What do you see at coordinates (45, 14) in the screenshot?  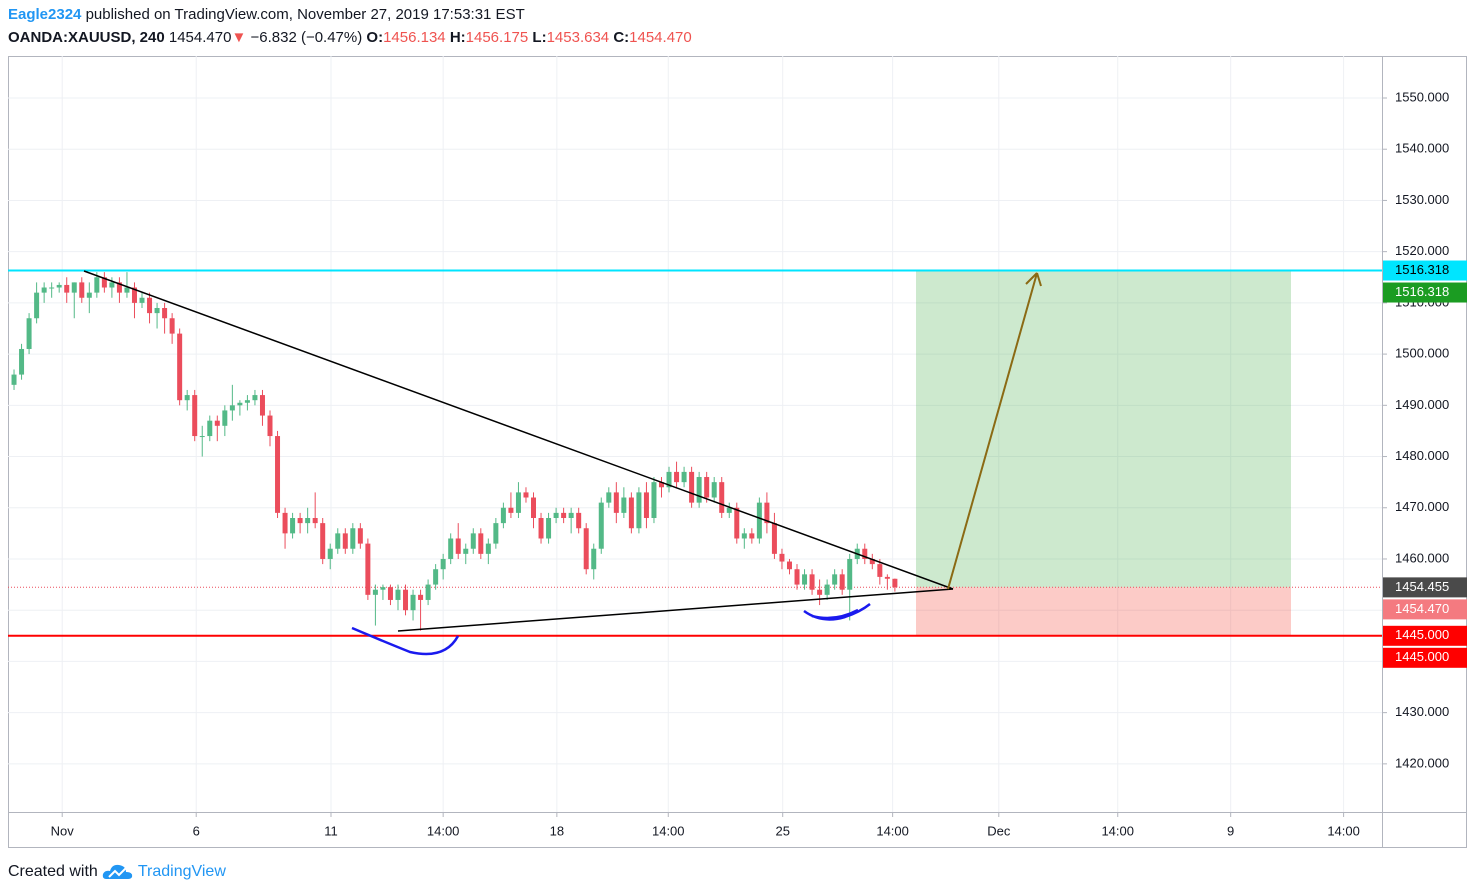 I see `author: Eagle2324` at bounding box center [45, 14].